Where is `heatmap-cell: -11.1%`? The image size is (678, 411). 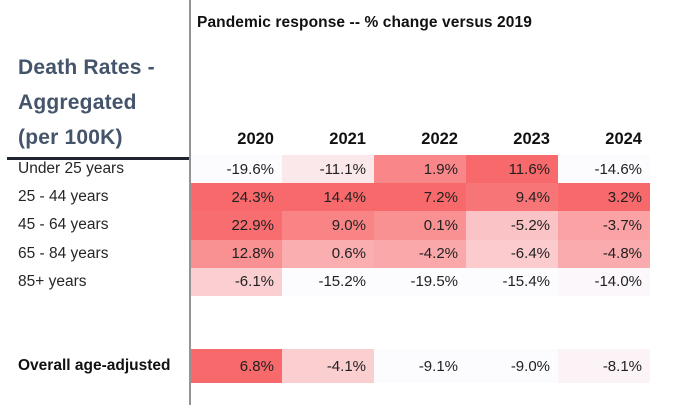 heatmap-cell: -11.1% is located at coordinates (328, 169).